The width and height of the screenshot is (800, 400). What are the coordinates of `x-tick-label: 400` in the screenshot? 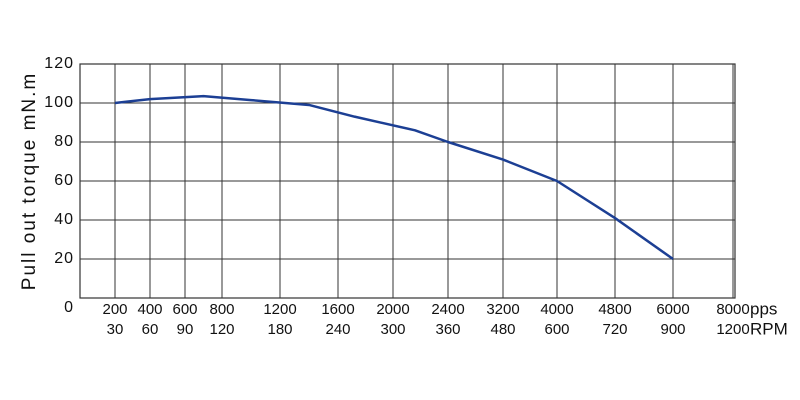 It's located at (149, 309).